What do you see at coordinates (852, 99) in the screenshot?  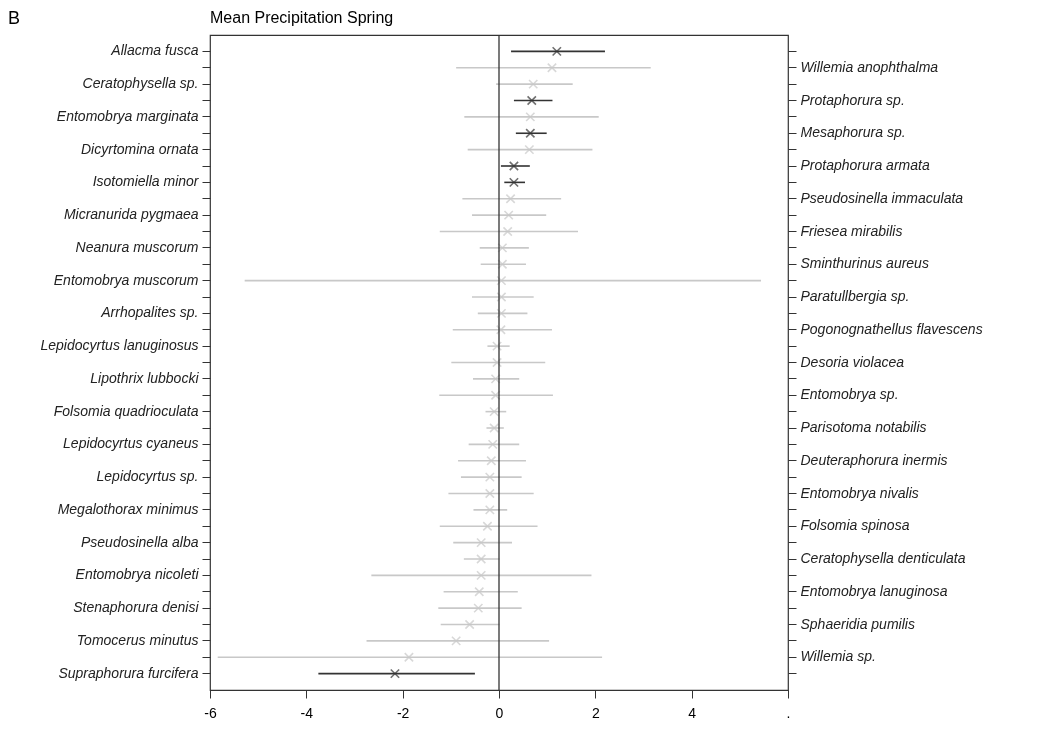 I see `y2-tick-label: Protaphorura sp.` at bounding box center [852, 99].